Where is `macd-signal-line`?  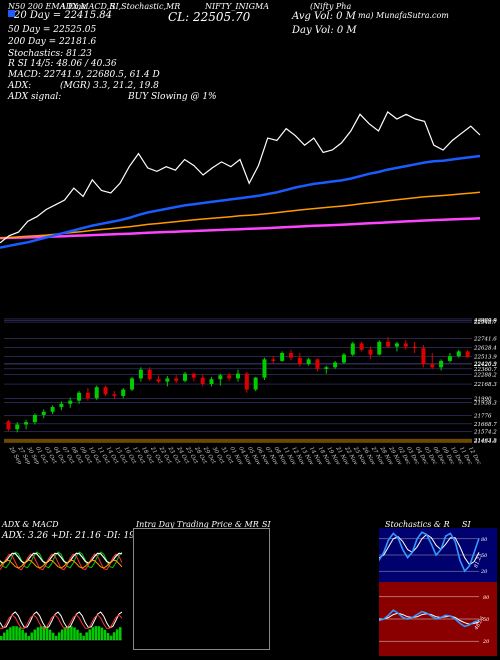
macd-signal-line is located at coordinates (61, 622).